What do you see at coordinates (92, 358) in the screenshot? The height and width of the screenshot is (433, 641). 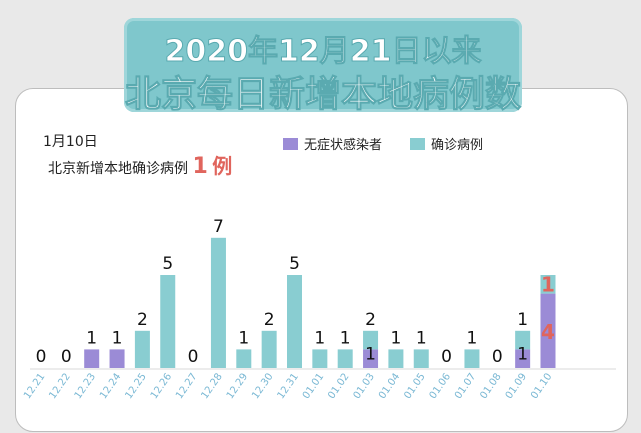 I see `bar-asymptomatic-12.23` at bounding box center [92, 358].